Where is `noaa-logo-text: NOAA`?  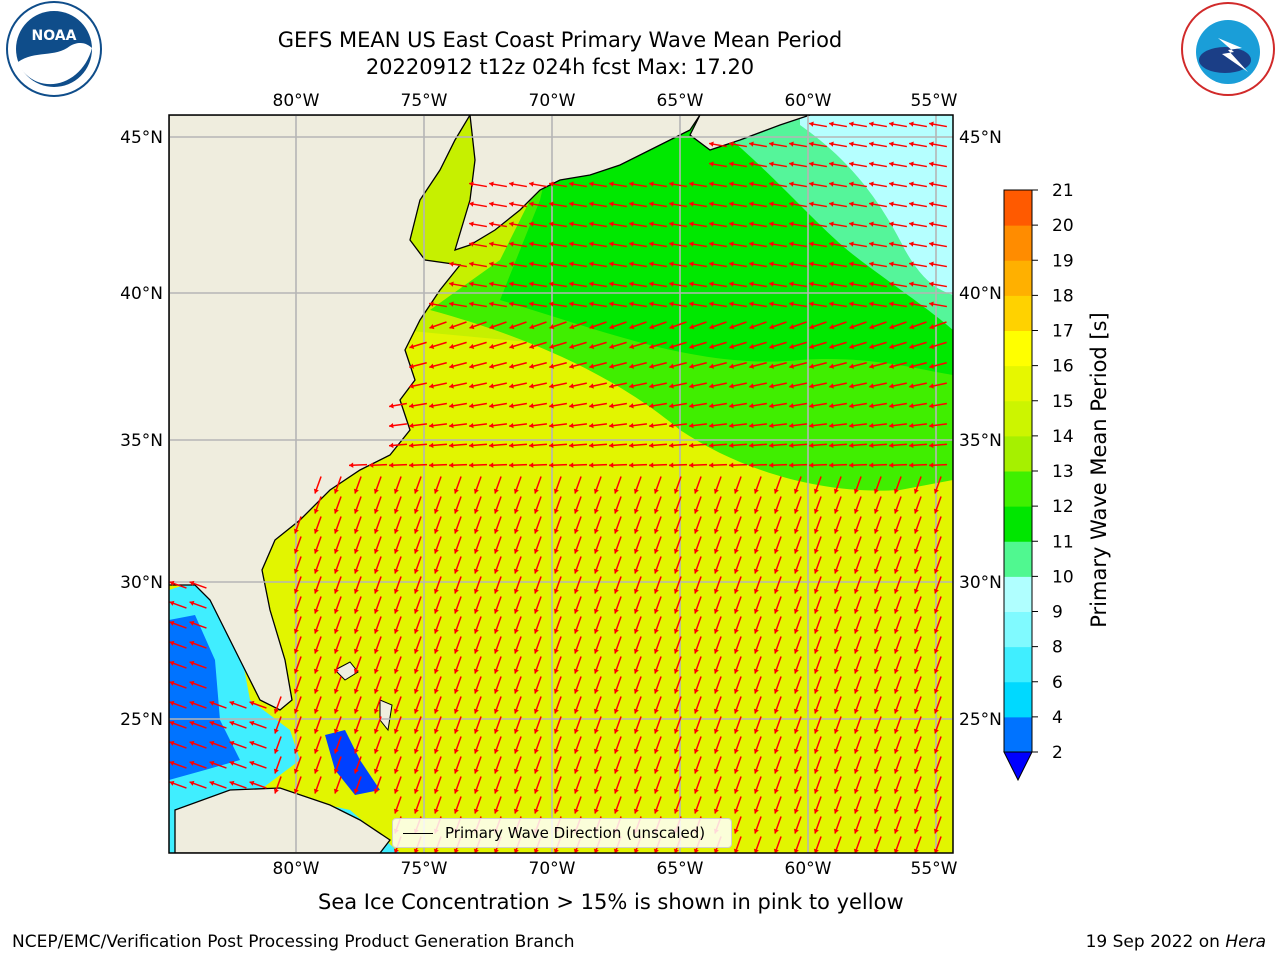 noaa-logo-text: NOAA is located at coordinates (54, 36).